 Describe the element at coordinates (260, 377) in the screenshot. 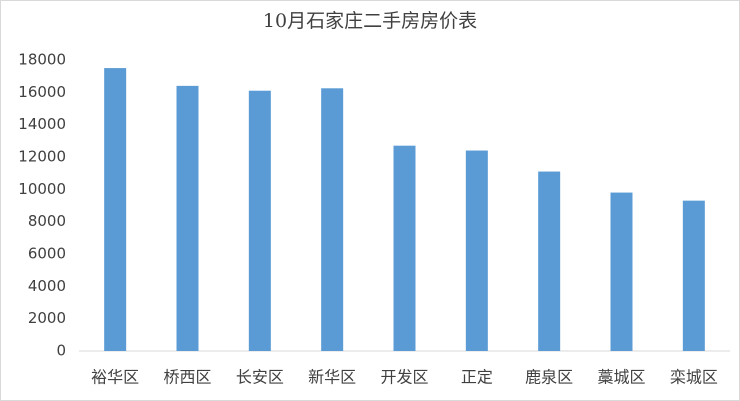

I see `x-tick-label: 长安区` at that location.